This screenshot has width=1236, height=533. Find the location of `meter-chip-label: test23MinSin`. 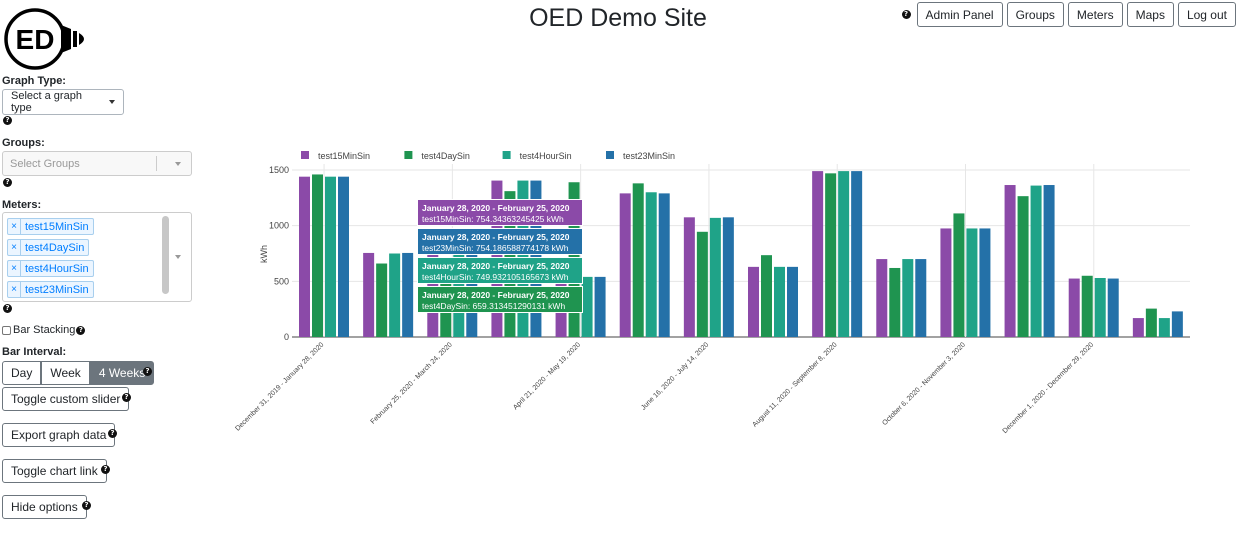

meter-chip-label: test23MinSin is located at coordinates (57, 289).